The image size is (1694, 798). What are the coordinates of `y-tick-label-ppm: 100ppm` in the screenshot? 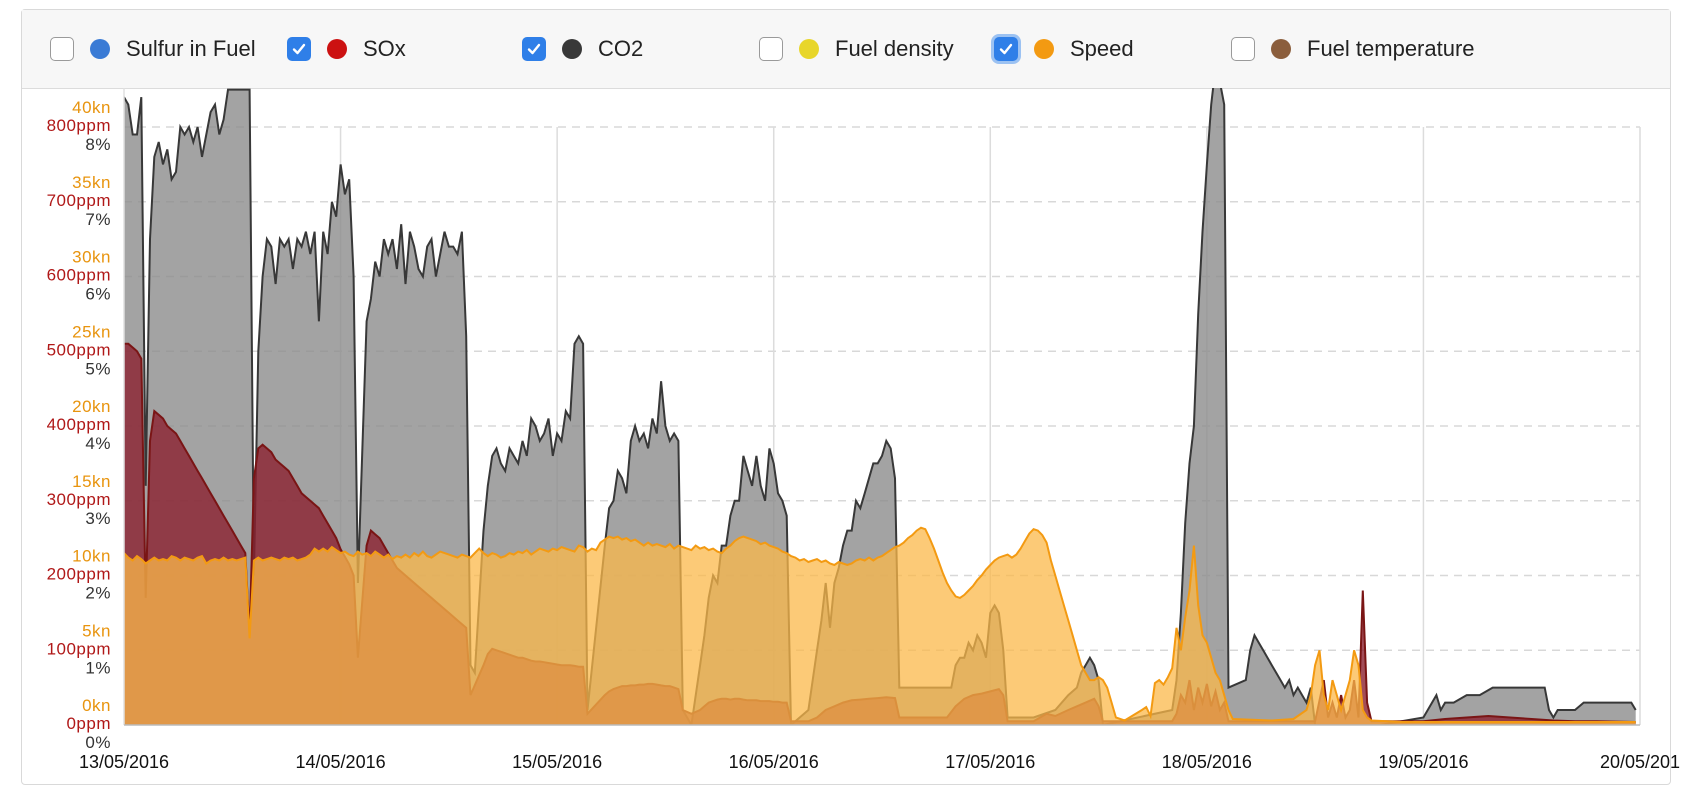 It's located at (79, 648).